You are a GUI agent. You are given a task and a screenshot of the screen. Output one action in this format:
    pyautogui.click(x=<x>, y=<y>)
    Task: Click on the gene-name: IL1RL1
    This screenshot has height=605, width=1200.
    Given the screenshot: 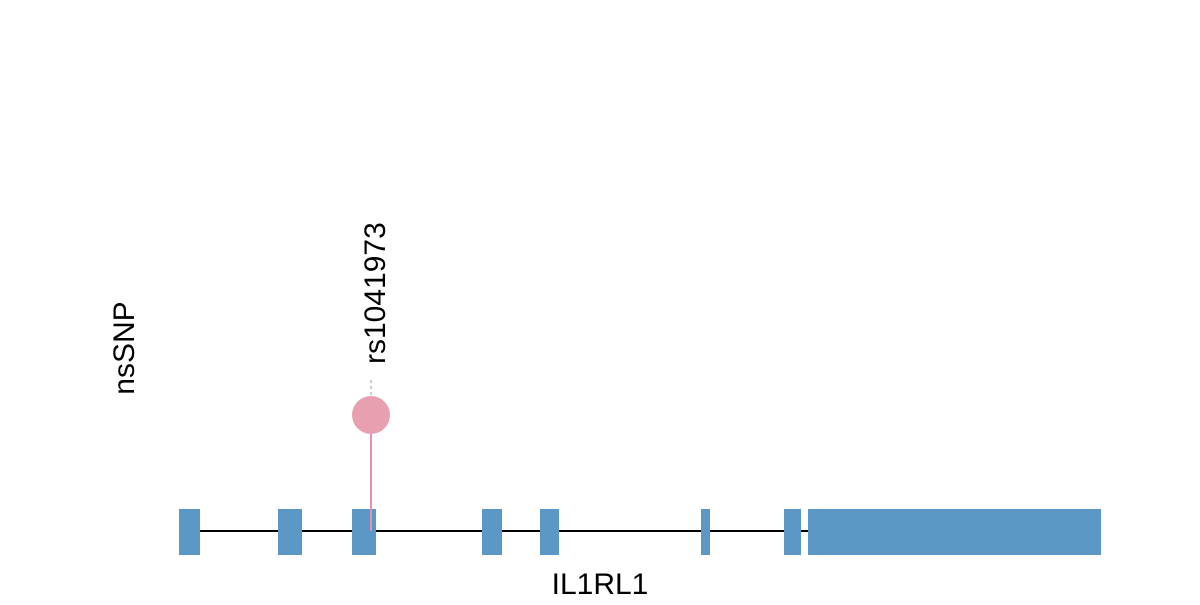 What is the action you would take?
    pyautogui.click(x=600, y=584)
    